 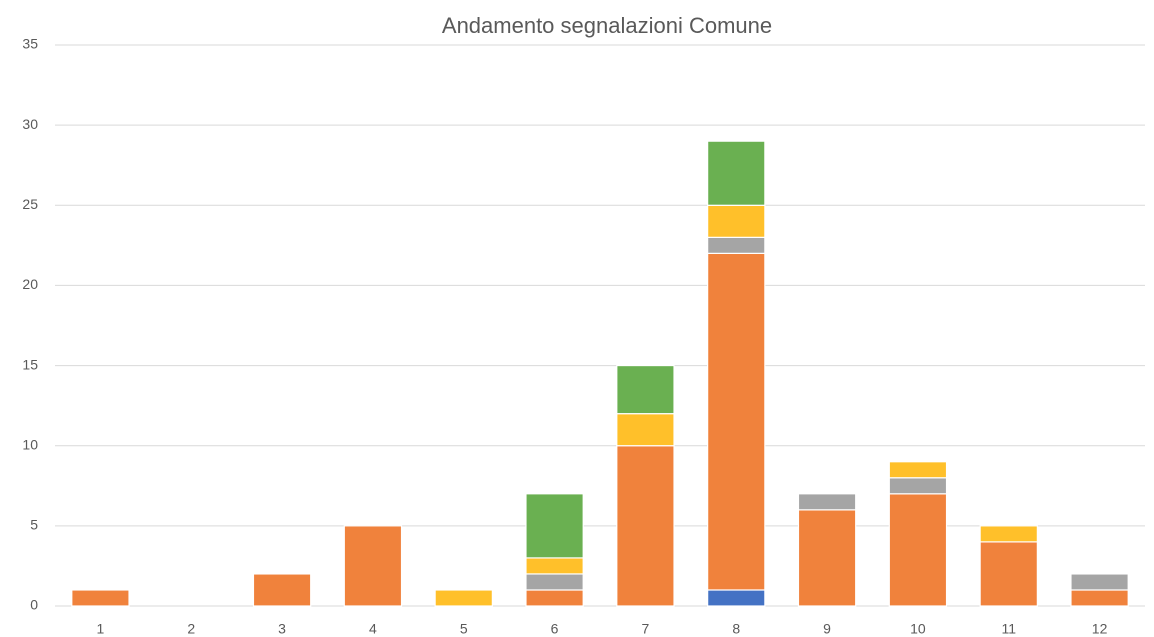 What do you see at coordinates (101, 629) in the screenshot?
I see `x-tick-label: 1` at bounding box center [101, 629].